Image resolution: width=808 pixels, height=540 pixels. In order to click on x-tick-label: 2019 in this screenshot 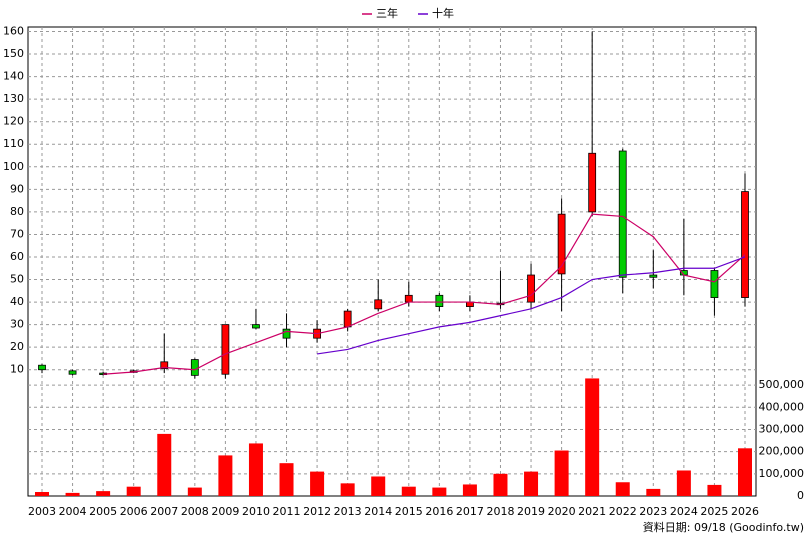, I will do `click(531, 511)`.